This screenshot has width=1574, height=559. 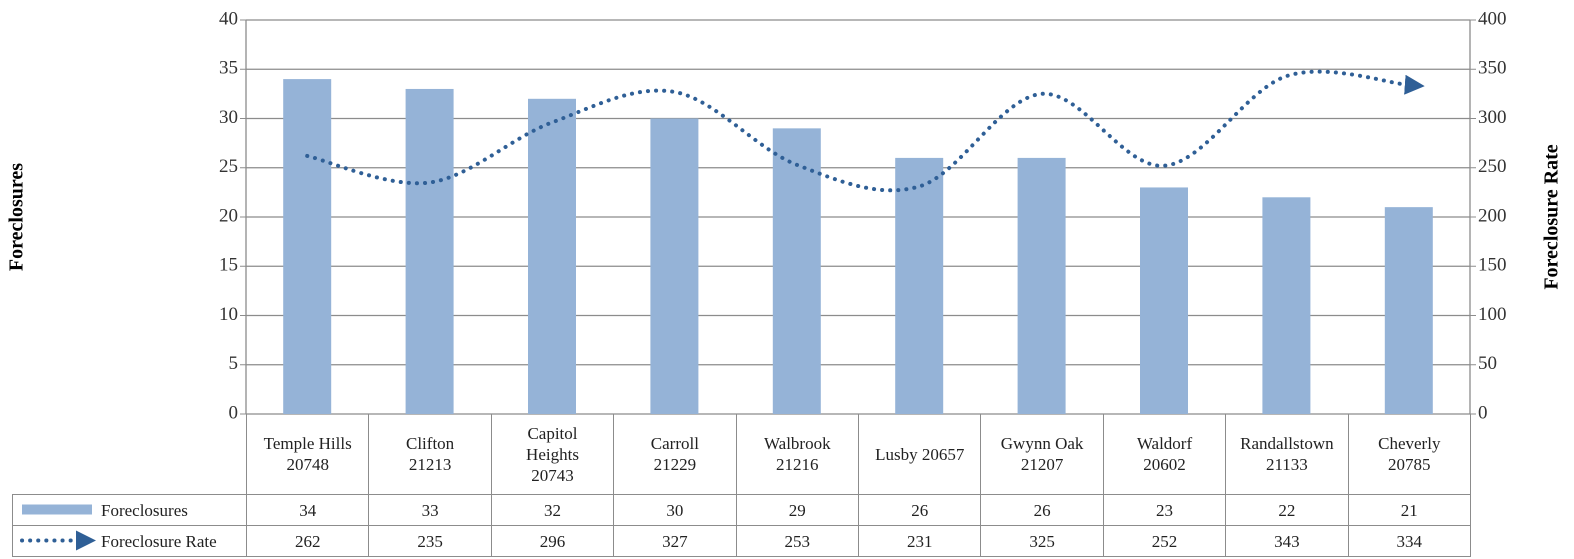 I want to click on y2-tick-label: 100, so click(x=1492, y=314).